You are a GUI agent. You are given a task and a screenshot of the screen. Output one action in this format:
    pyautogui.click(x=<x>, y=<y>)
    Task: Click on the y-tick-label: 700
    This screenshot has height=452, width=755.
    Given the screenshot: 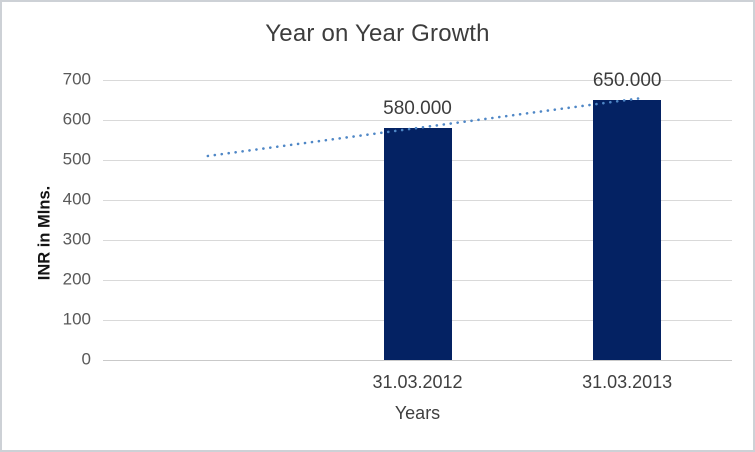 What is the action you would take?
    pyautogui.click(x=76, y=79)
    